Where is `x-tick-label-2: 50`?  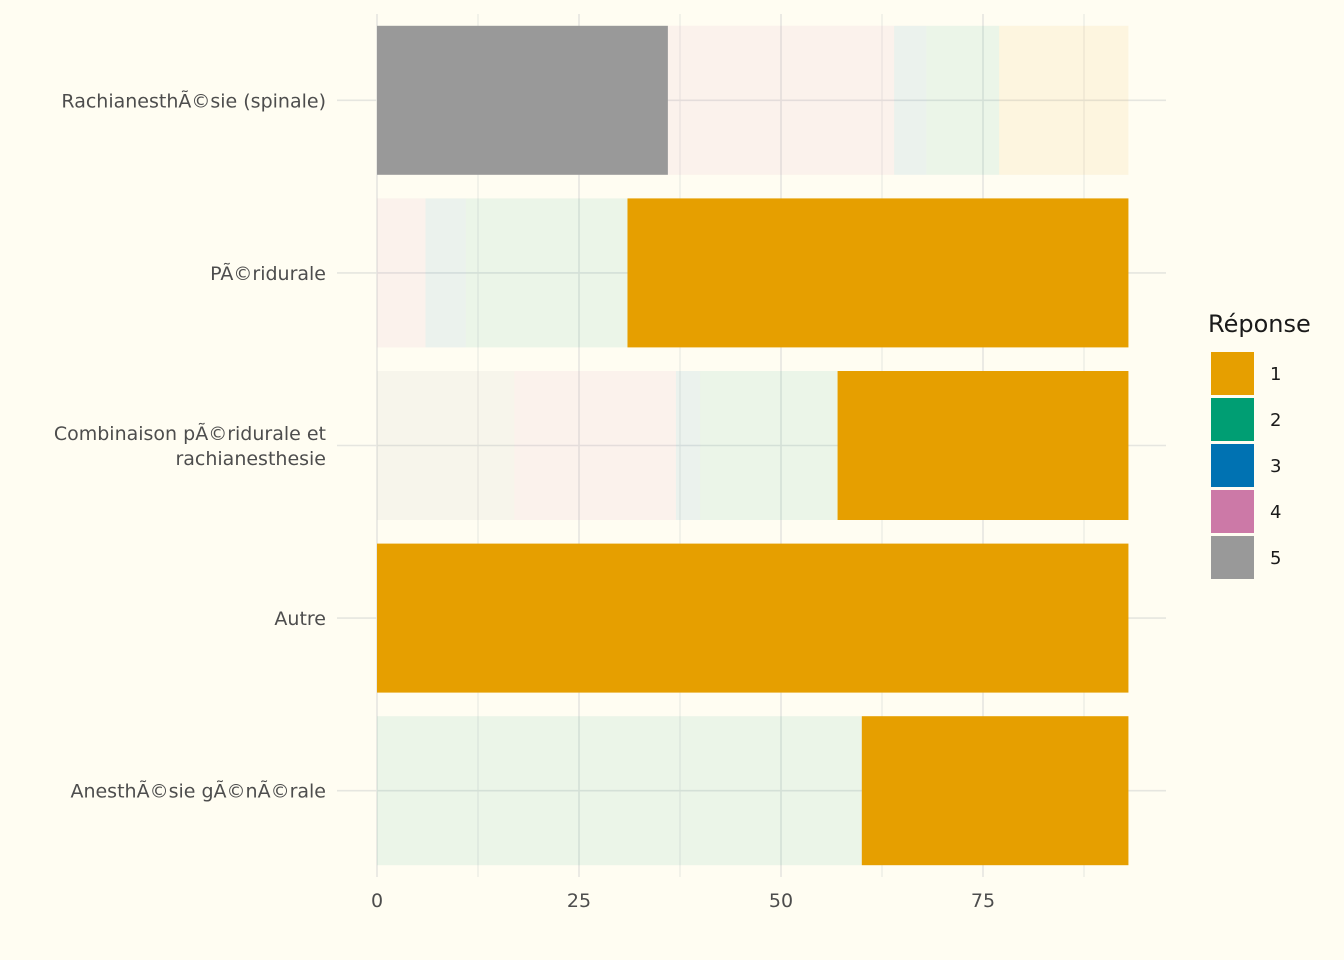
x-tick-label-2: 50 is located at coordinates (781, 901).